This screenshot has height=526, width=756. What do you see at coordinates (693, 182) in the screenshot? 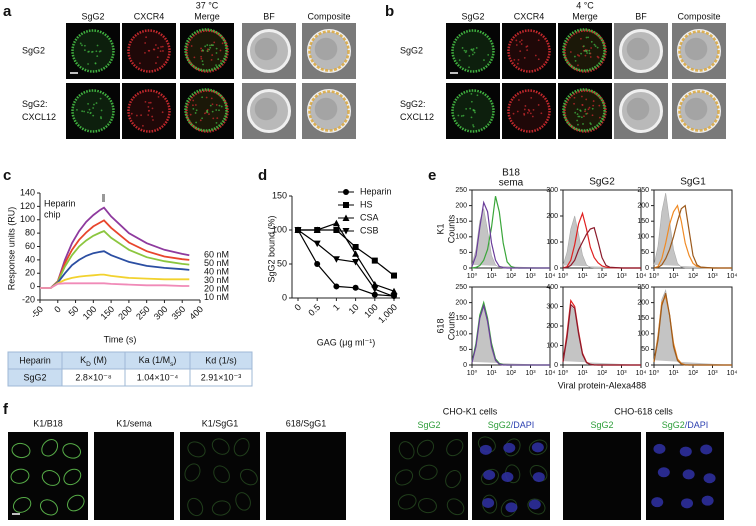
I see `plot-title: SgG1` at bounding box center [693, 182].